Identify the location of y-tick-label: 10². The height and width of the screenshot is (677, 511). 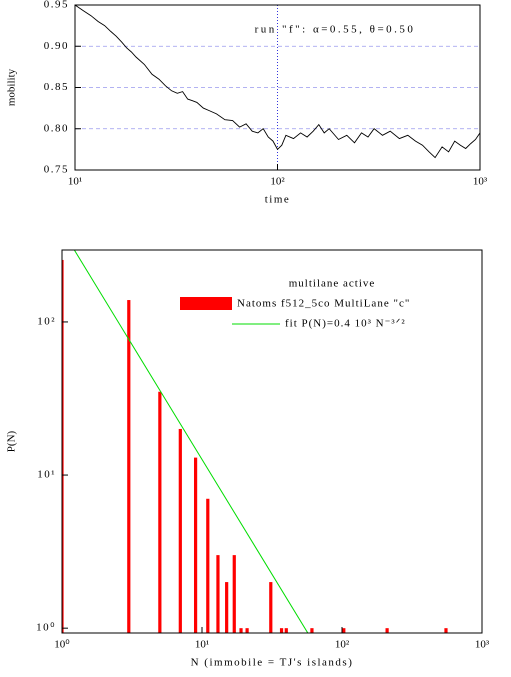
(46, 321).